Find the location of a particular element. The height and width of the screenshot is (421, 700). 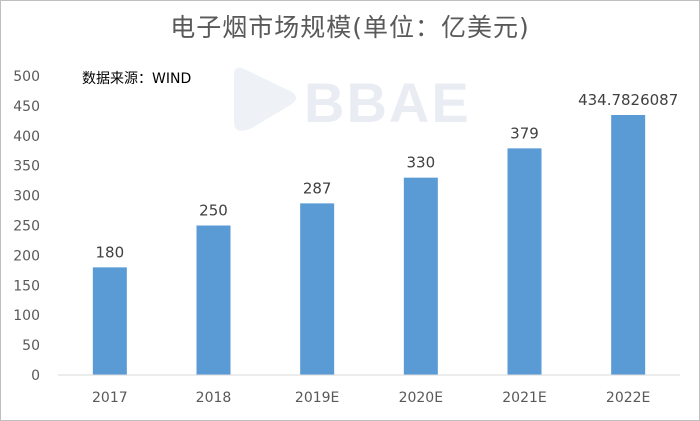

watermark-logo: BBAE is located at coordinates (351, 101).